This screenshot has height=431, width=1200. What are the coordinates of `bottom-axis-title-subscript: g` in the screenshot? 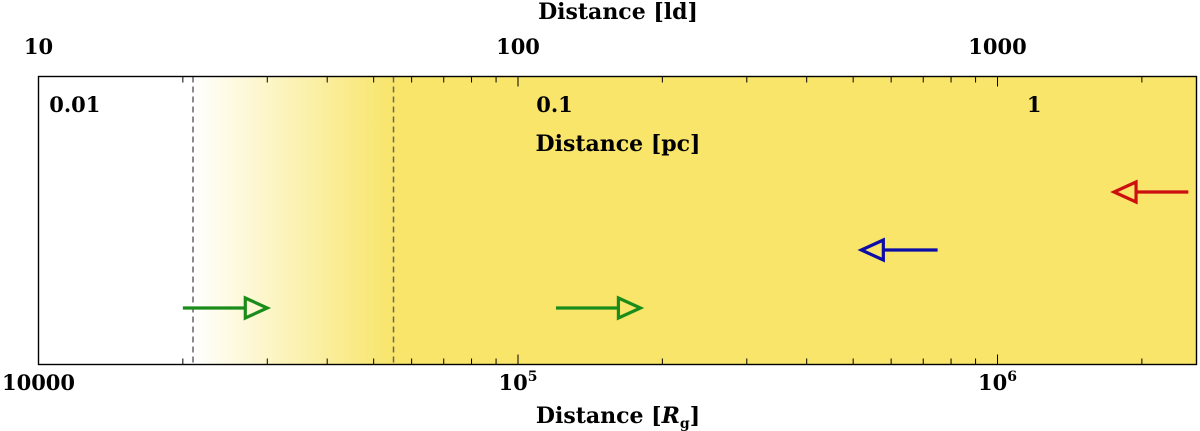 It's located at (685, 423).